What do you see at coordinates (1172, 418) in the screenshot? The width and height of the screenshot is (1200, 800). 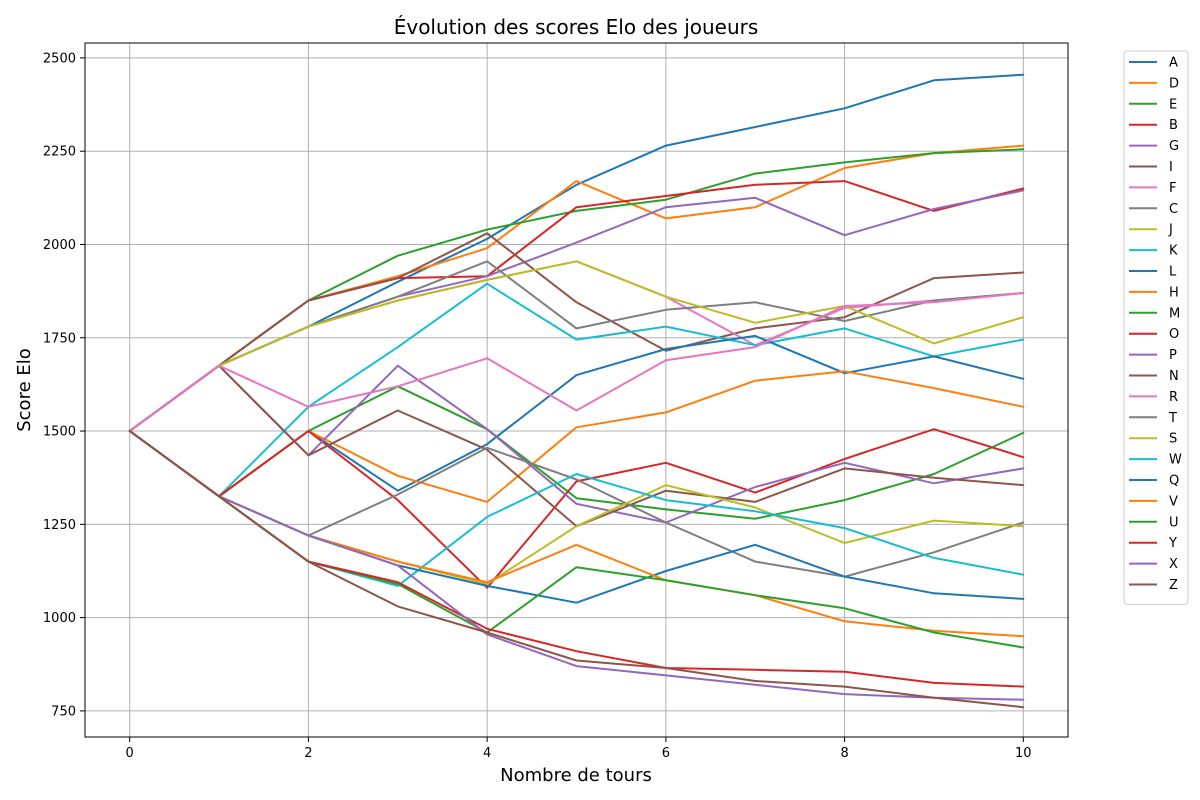 I see `legend-label-T: T` at bounding box center [1172, 418].